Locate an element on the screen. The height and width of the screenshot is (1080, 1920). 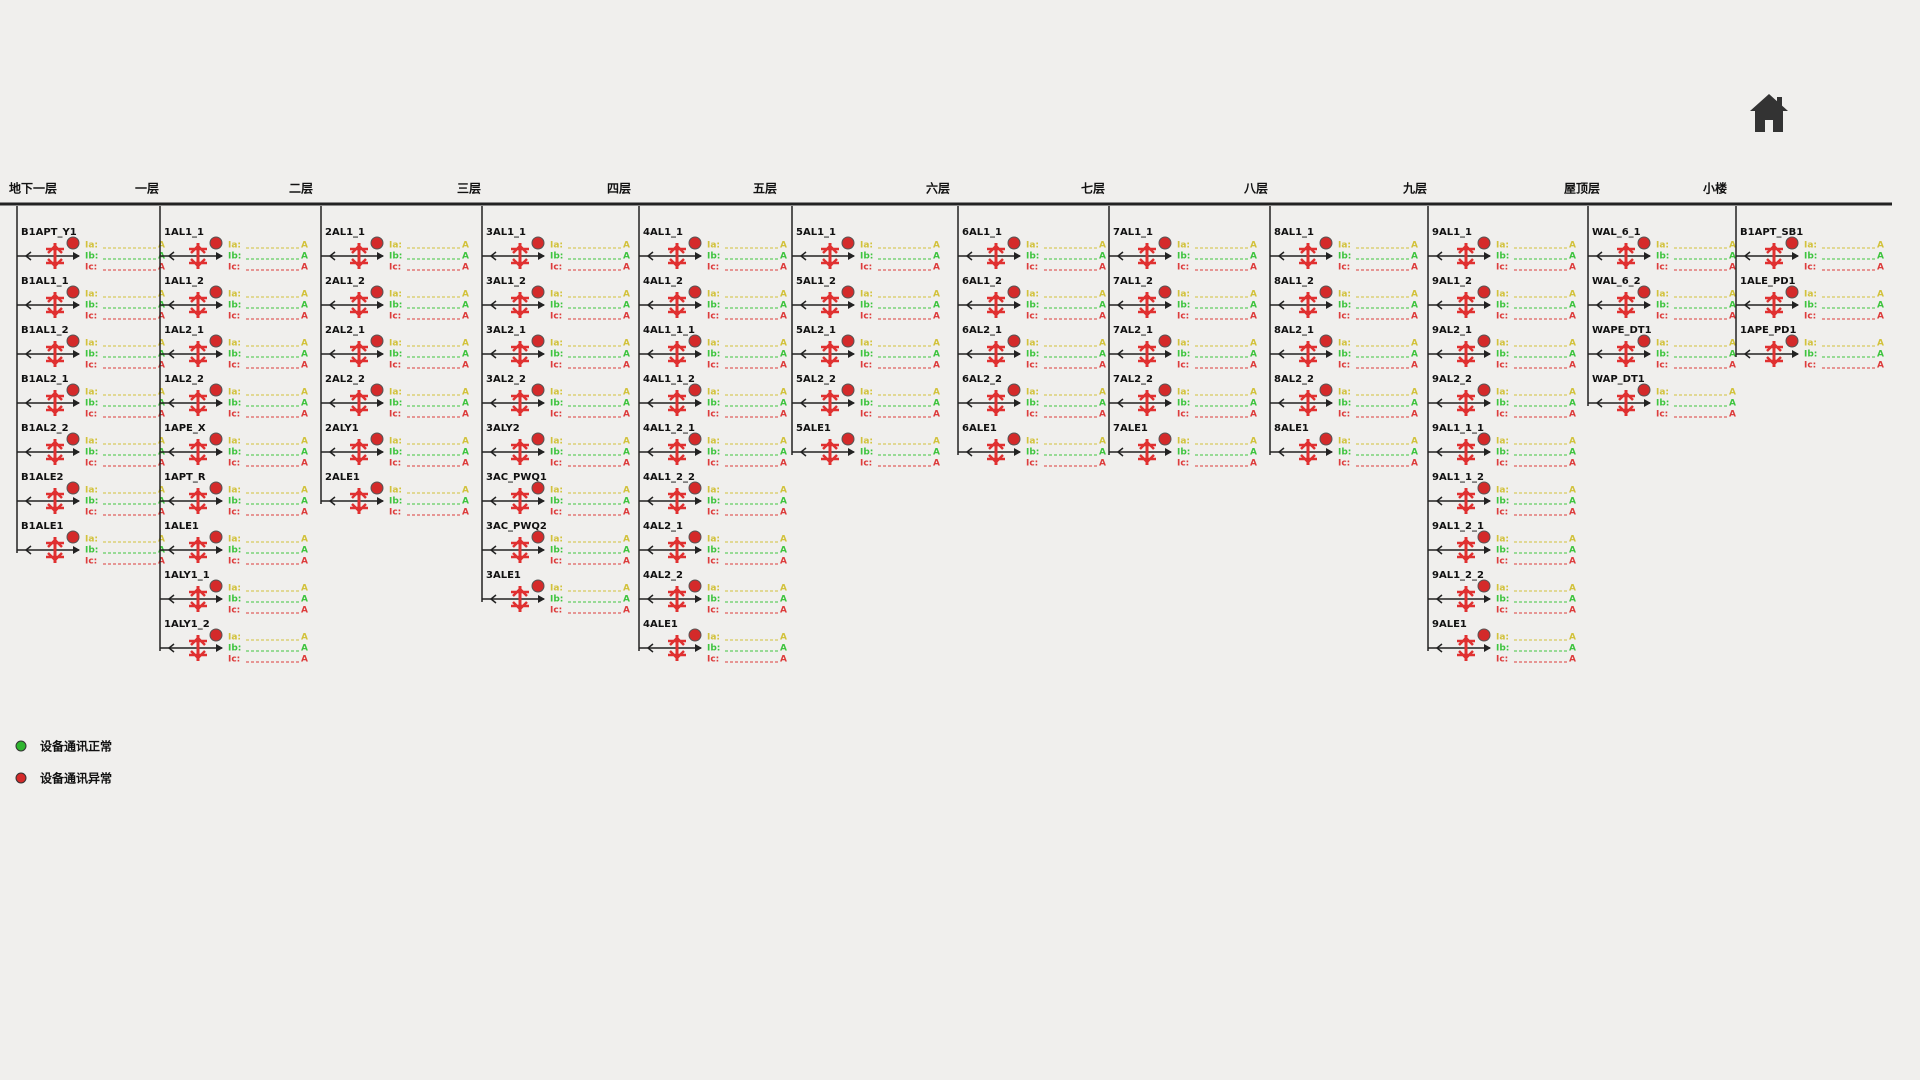
device: 9AL1_1_2 Ia: A Ib: A Ic: A is located at coordinates (1502, 495).